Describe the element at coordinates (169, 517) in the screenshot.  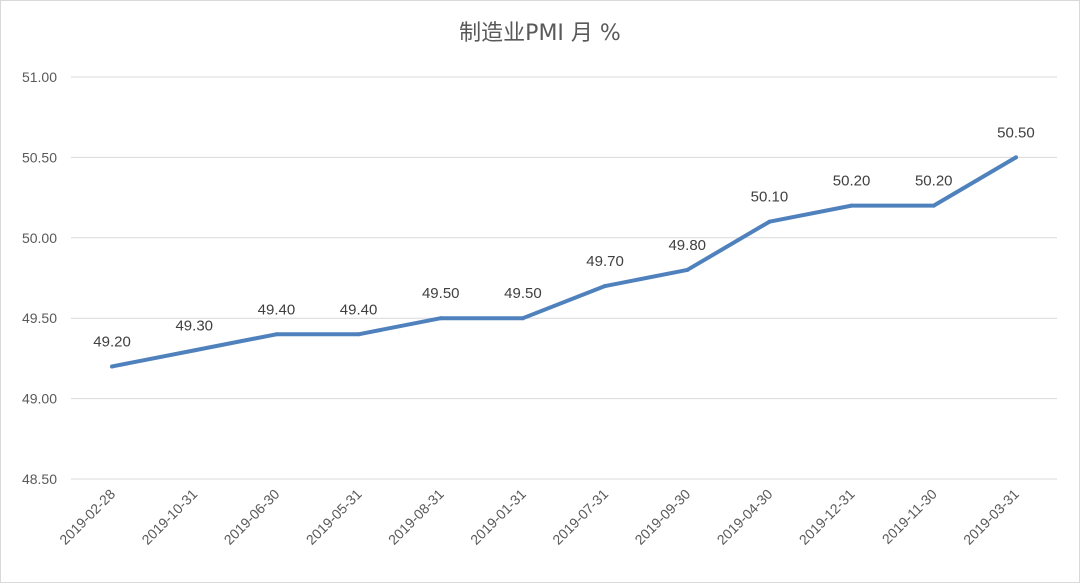
I see `x-tick-label: 2019-10-31` at that location.